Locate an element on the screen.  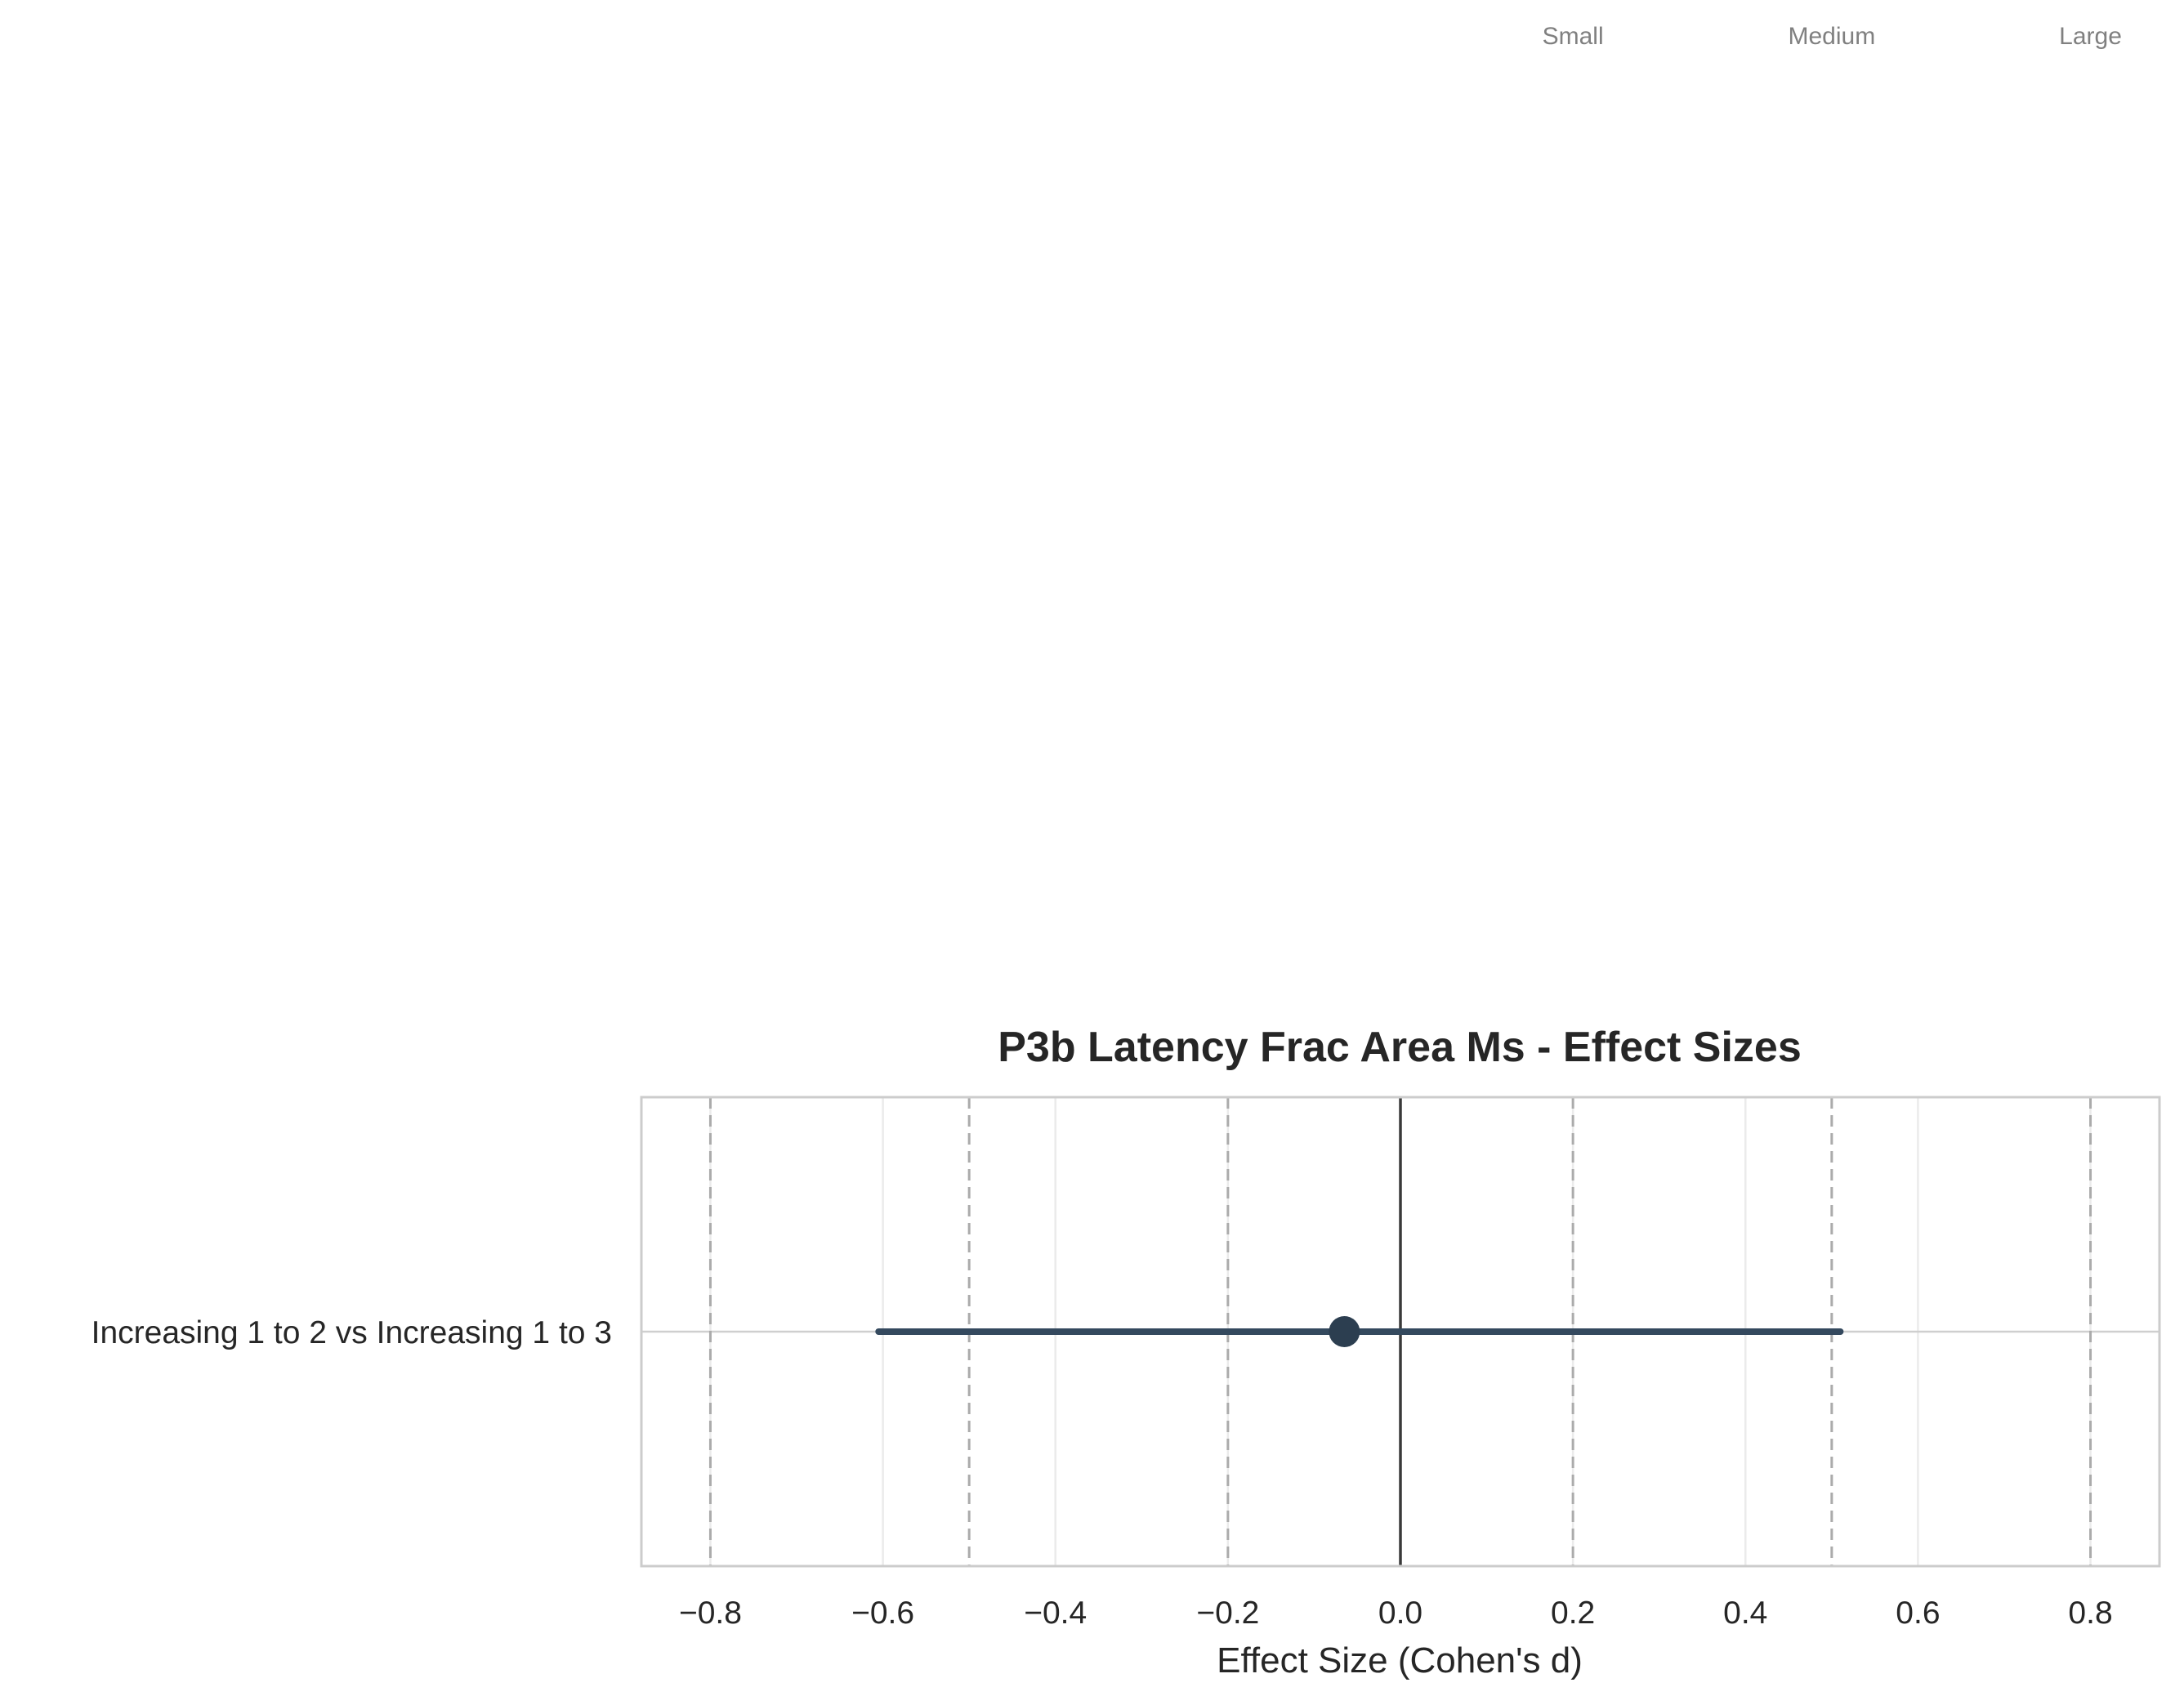
reference-label: Small is located at coordinates (1573, 36).